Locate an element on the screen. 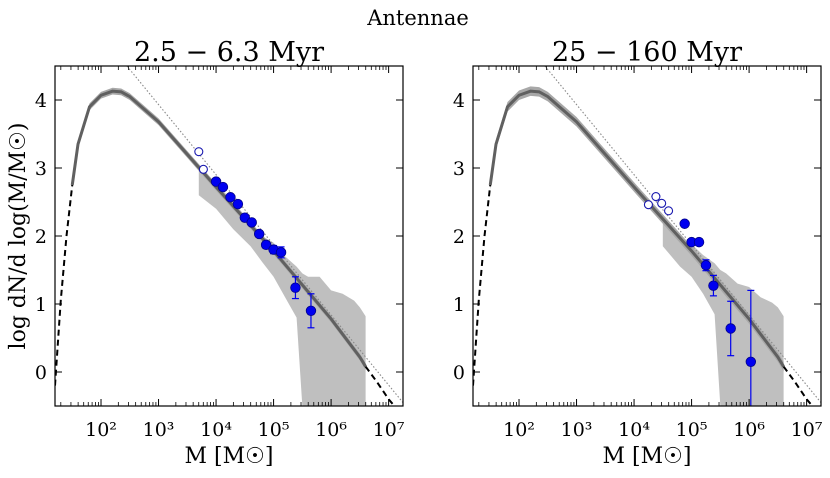 Image resolution: width=830 pixels, height=478 pixels. completeness-band-early is located at coordinates (282, 287).